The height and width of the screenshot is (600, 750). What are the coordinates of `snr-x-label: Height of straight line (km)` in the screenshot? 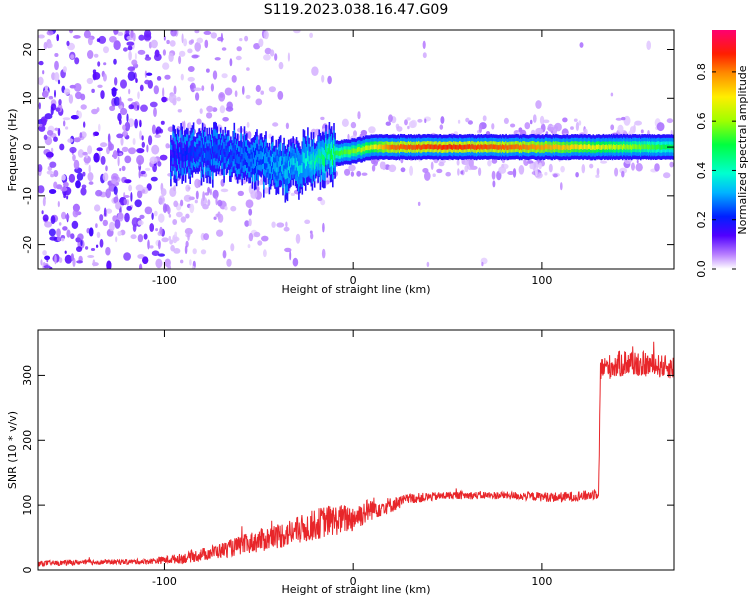 It's located at (355, 589).